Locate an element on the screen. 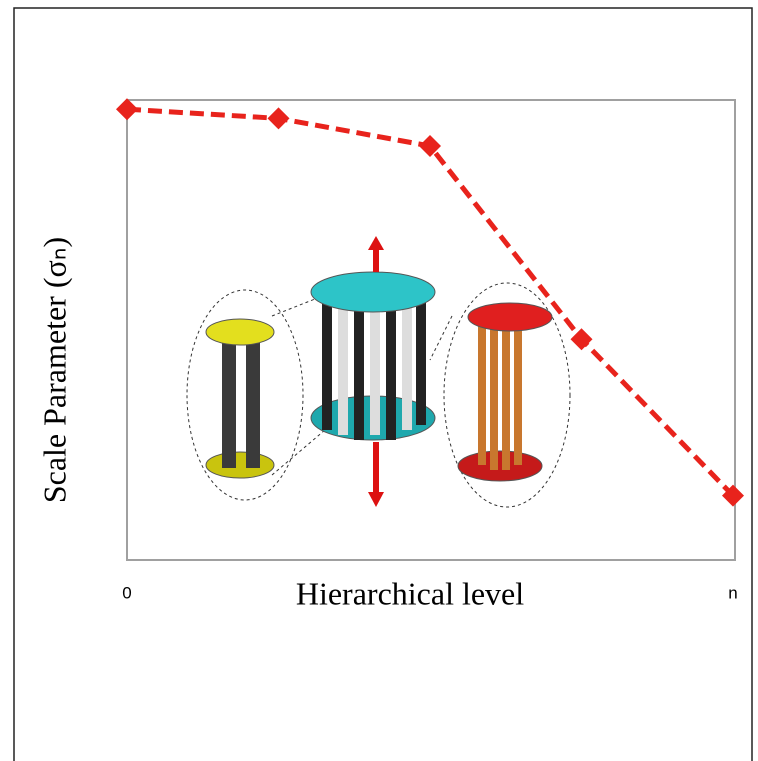  y-axis-label: Scale Parameter (σₙ) is located at coordinates (54, 370).